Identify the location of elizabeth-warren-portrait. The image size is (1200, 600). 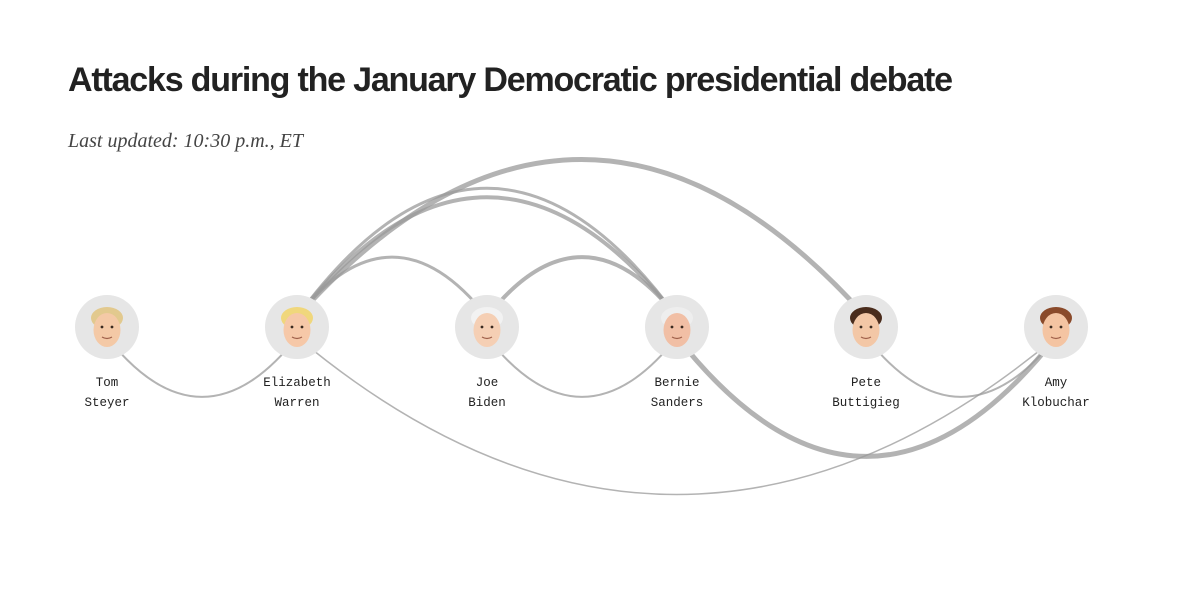
(297, 327).